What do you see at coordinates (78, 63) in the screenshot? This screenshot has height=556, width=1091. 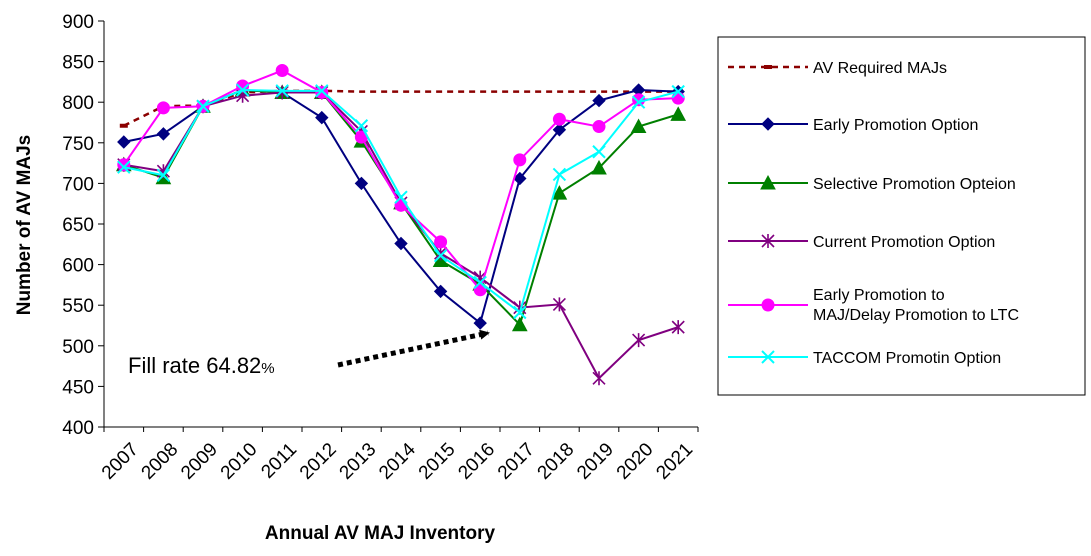 I see `y-tick-label: 850` at bounding box center [78, 63].